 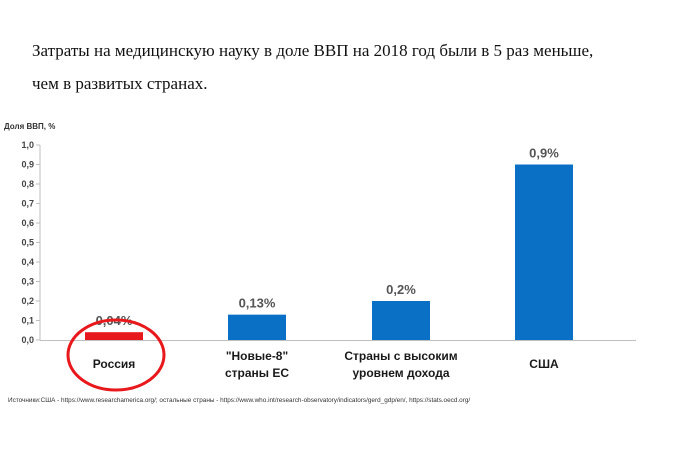 I want to click on y-tick-label: 0,5, so click(x=27, y=243).